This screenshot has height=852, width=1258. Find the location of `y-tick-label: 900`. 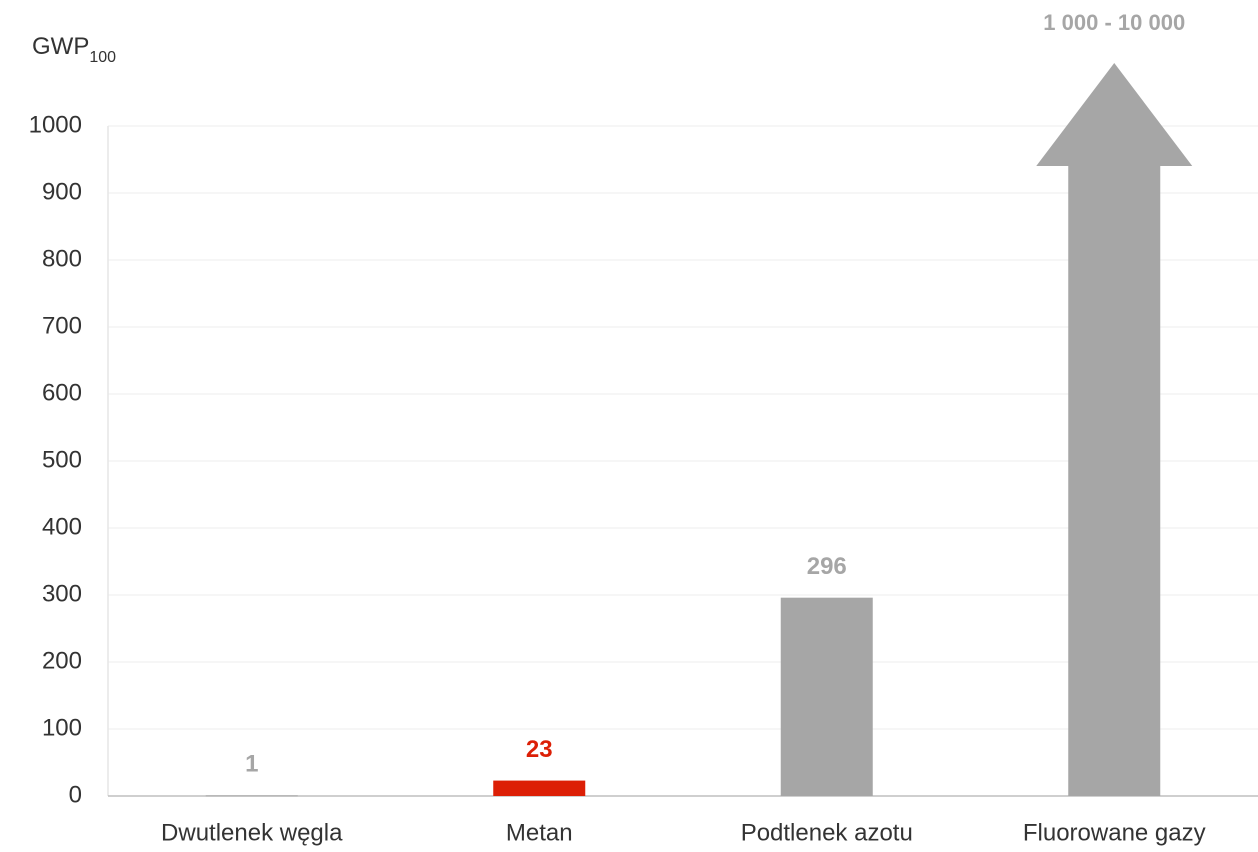

y-tick-label: 900 is located at coordinates (62, 191).